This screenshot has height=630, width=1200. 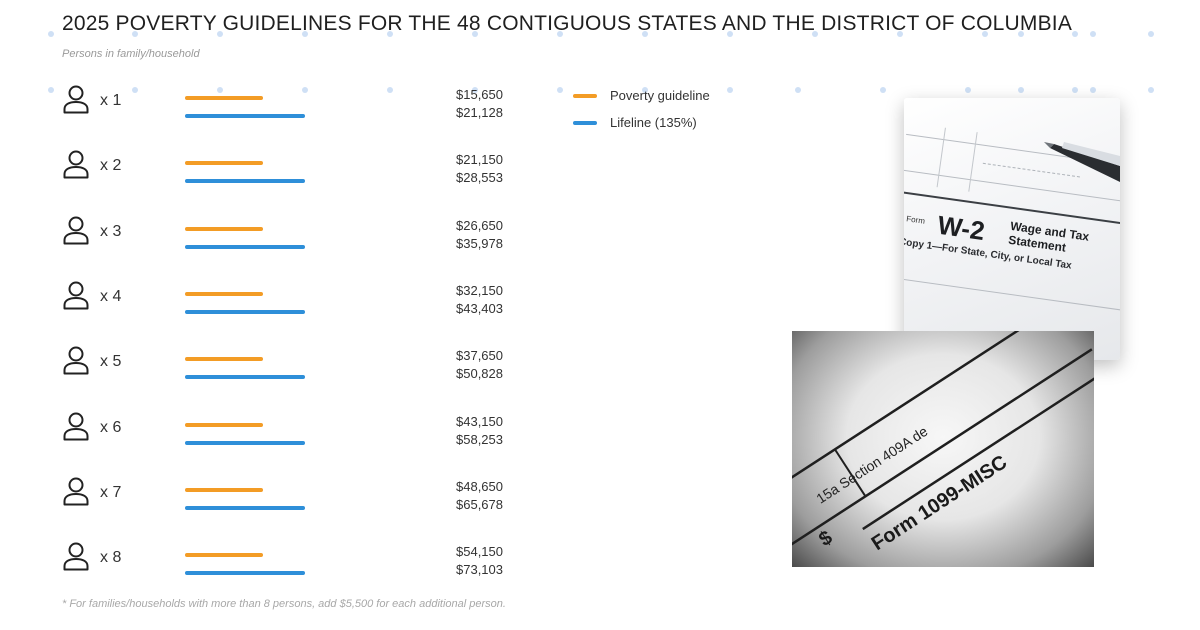 What do you see at coordinates (479, 308) in the screenshot?
I see `lifeline-value: $43,403` at bounding box center [479, 308].